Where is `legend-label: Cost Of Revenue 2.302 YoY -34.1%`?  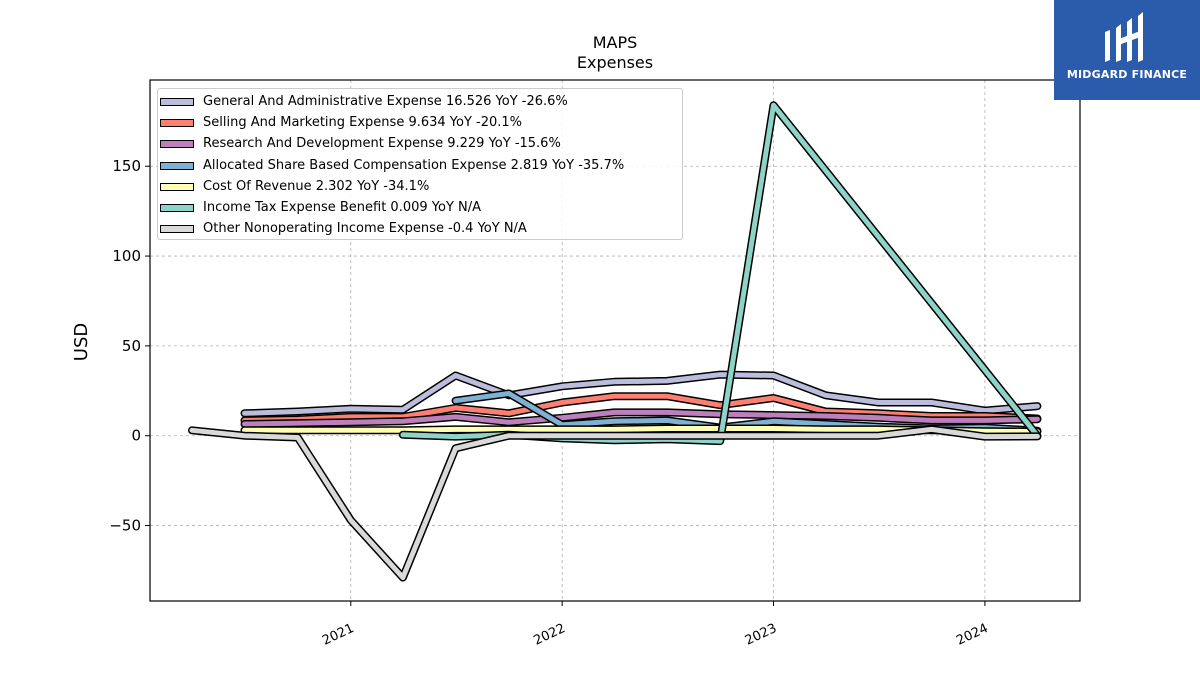 legend-label: Cost Of Revenue 2.302 YoY -34.1% is located at coordinates (316, 186).